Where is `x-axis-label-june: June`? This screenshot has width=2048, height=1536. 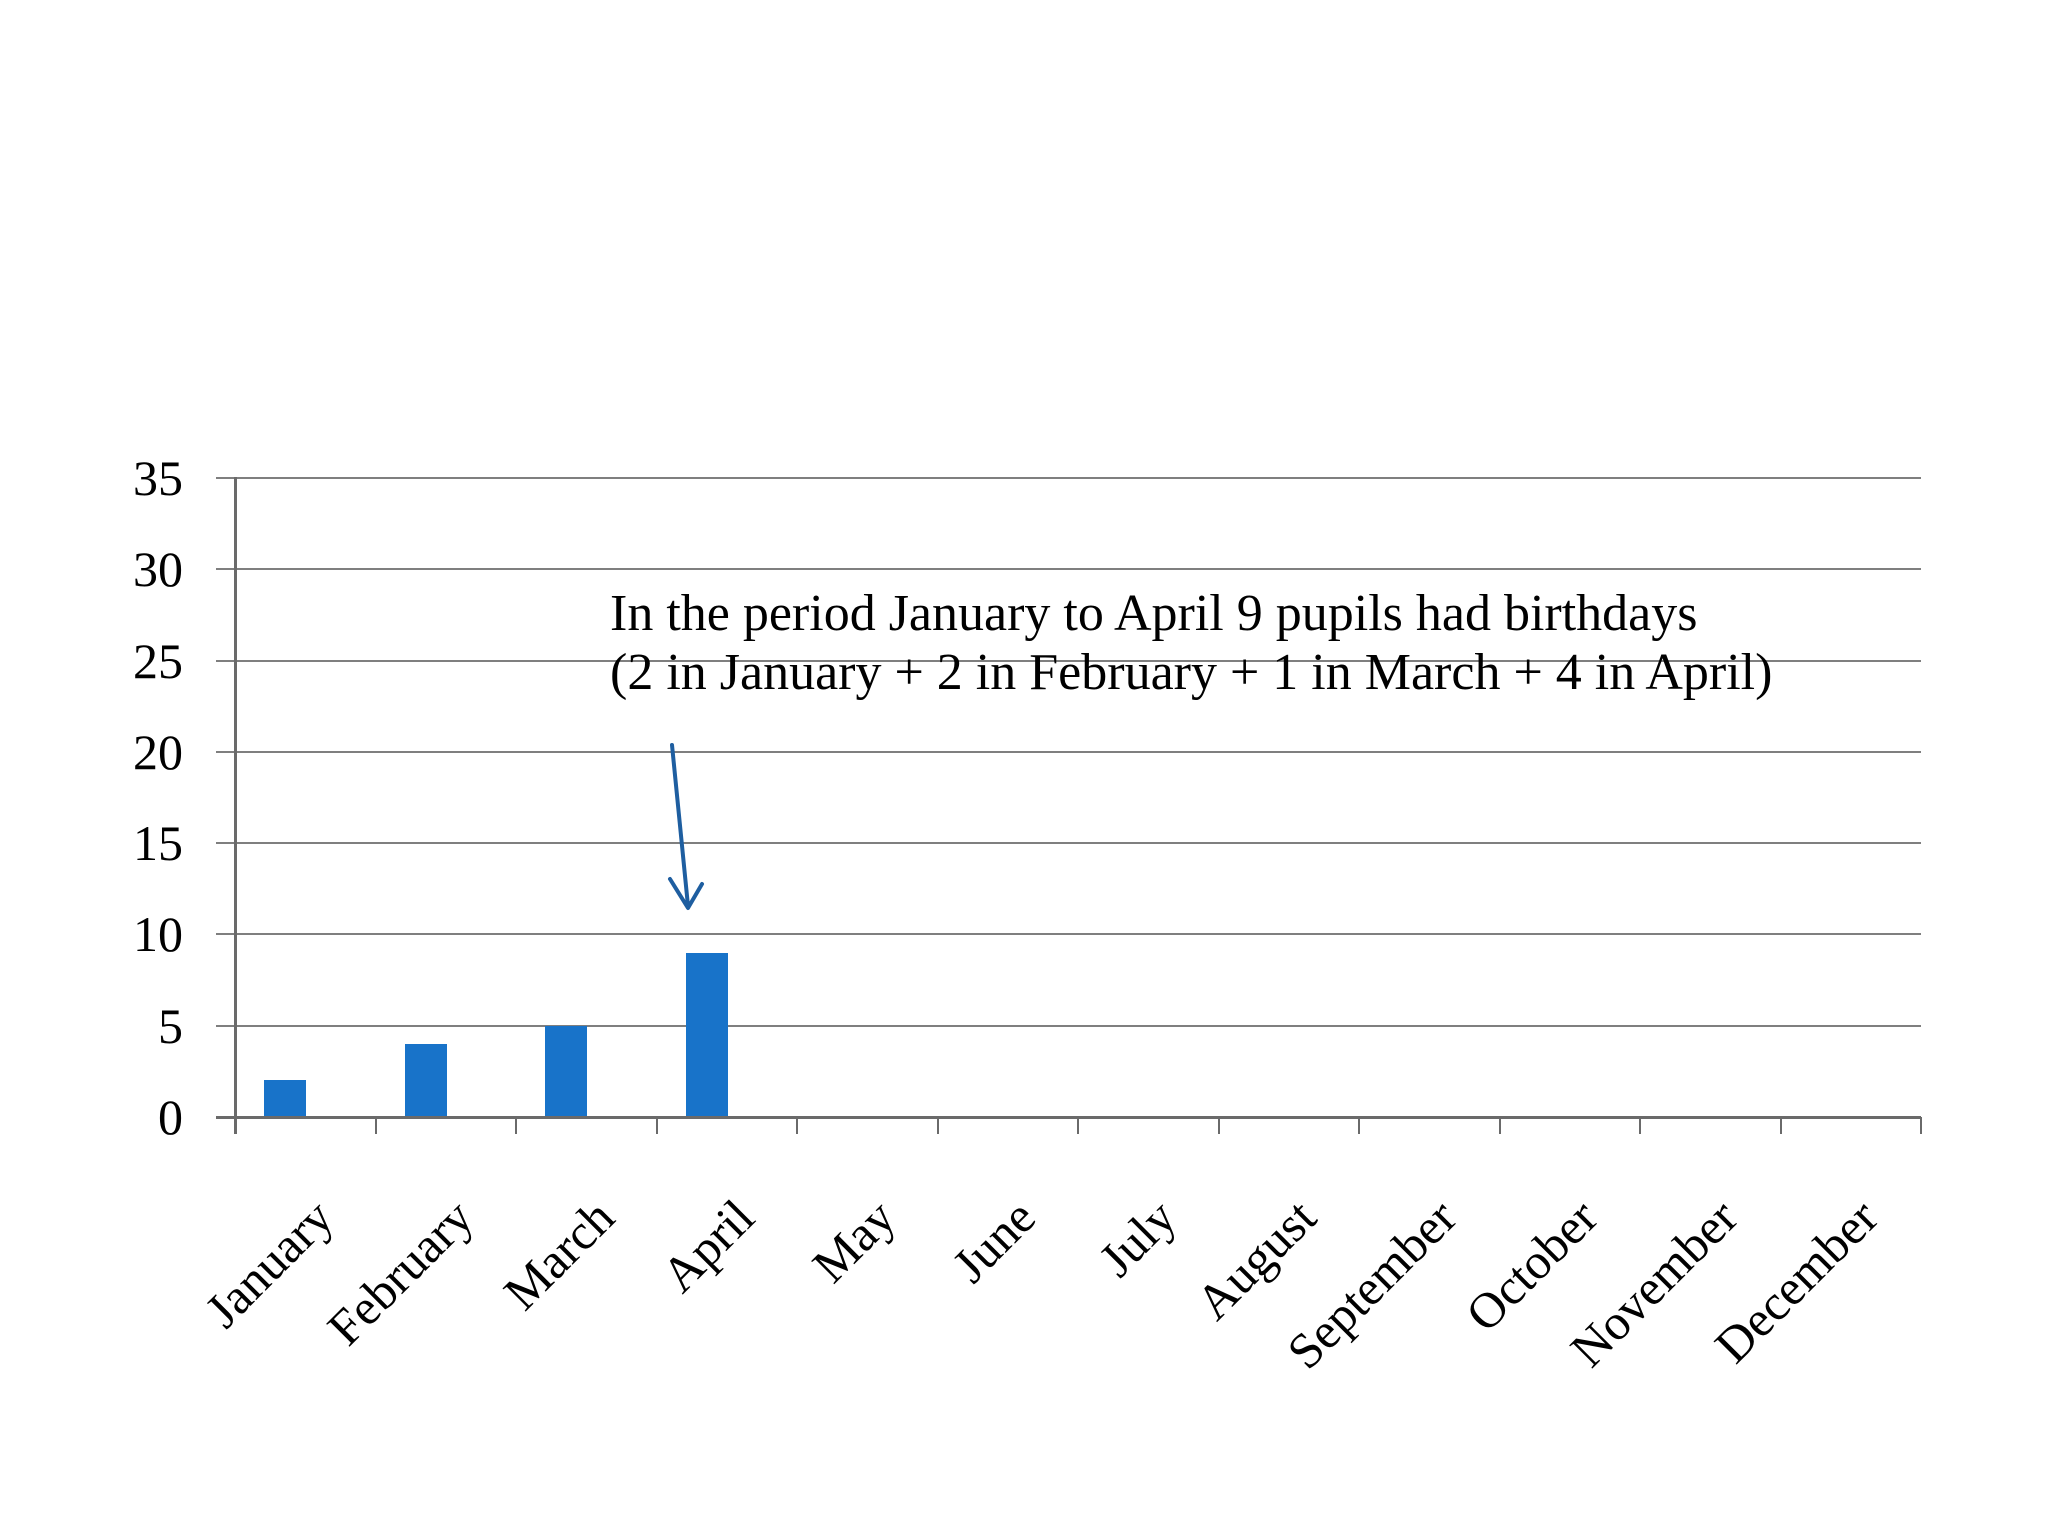 x-axis-label-june: June is located at coordinates (993, 1240).